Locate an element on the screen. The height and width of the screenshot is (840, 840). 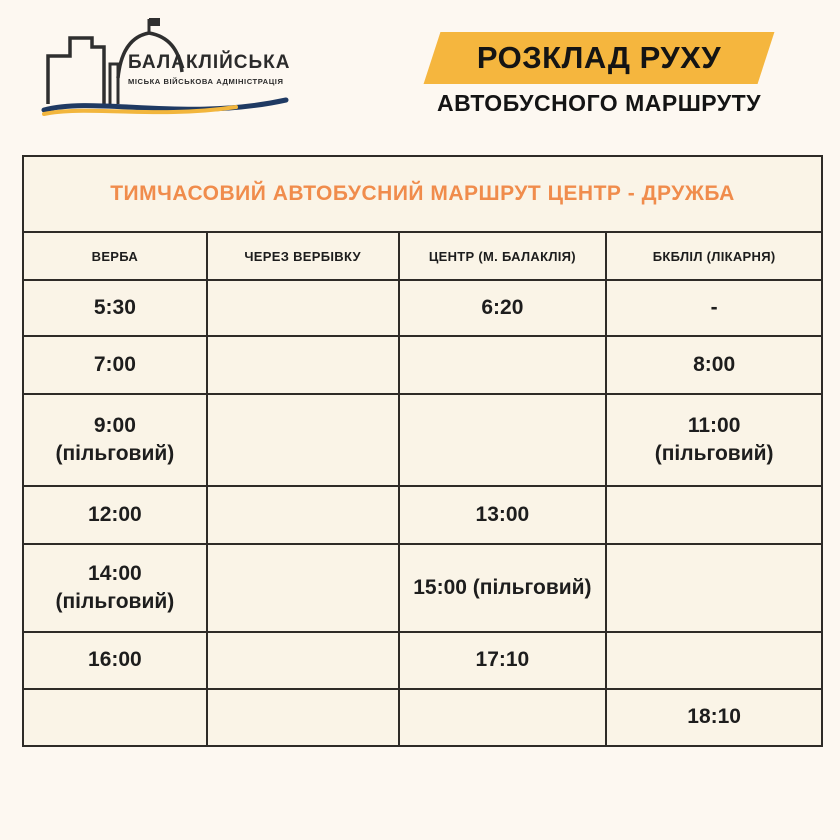
table-row: 14:00 (пільговий) 15:00 (пільговий) is located at coordinates (422, 588).